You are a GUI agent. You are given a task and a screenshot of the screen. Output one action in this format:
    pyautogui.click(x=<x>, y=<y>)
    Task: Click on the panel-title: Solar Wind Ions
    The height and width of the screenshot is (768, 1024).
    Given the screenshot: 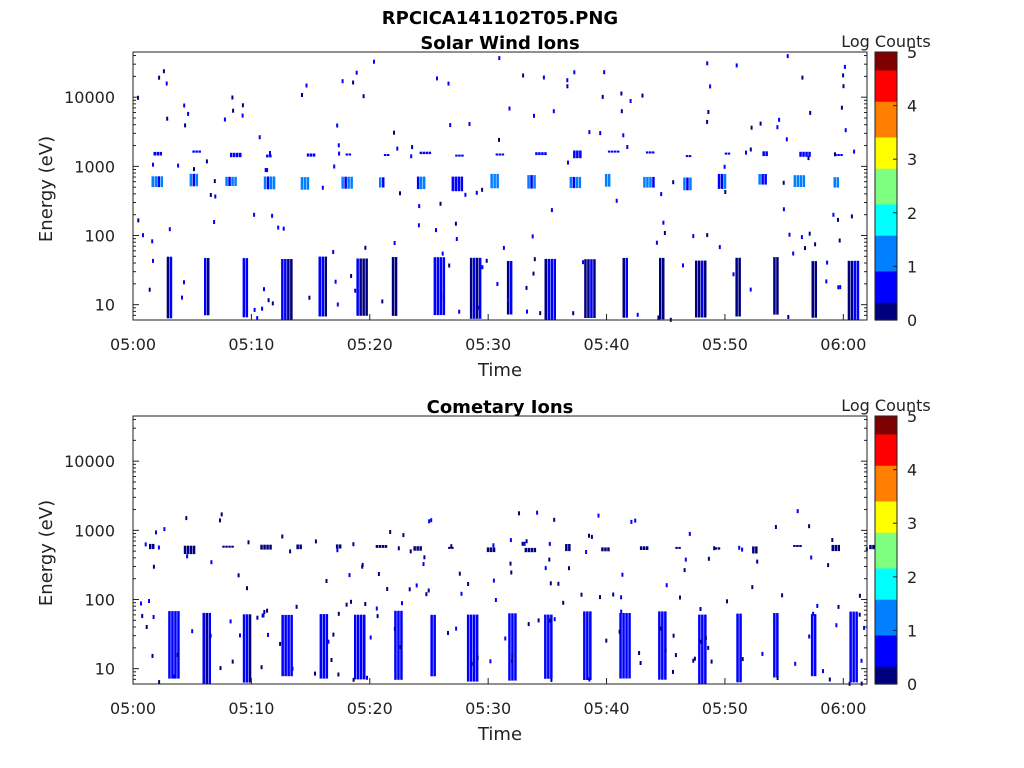 What is the action you would take?
    pyautogui.click(x=499, y=43)
    